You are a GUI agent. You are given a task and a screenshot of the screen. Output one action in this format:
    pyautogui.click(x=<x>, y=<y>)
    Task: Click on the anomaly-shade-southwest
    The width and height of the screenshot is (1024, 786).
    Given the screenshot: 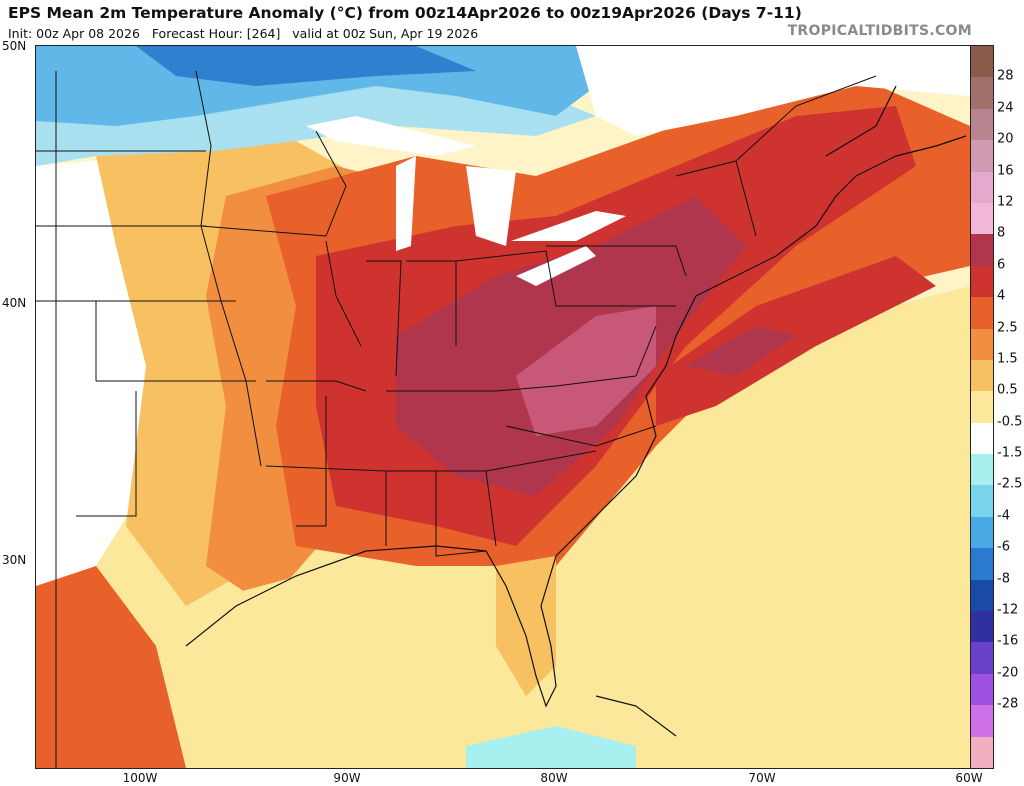 What is the action you would take?
    pyautogui.click(x=111, y=667)
    